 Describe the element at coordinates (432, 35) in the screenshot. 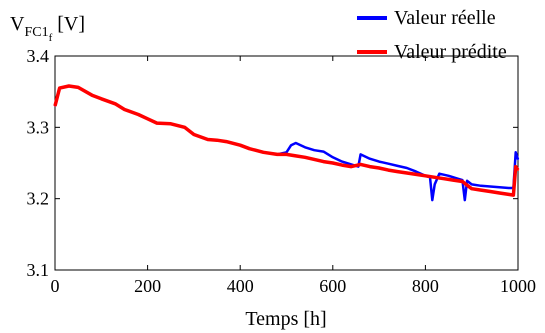

I see `legend: Valeur réelle Valeur prédite` at that location.